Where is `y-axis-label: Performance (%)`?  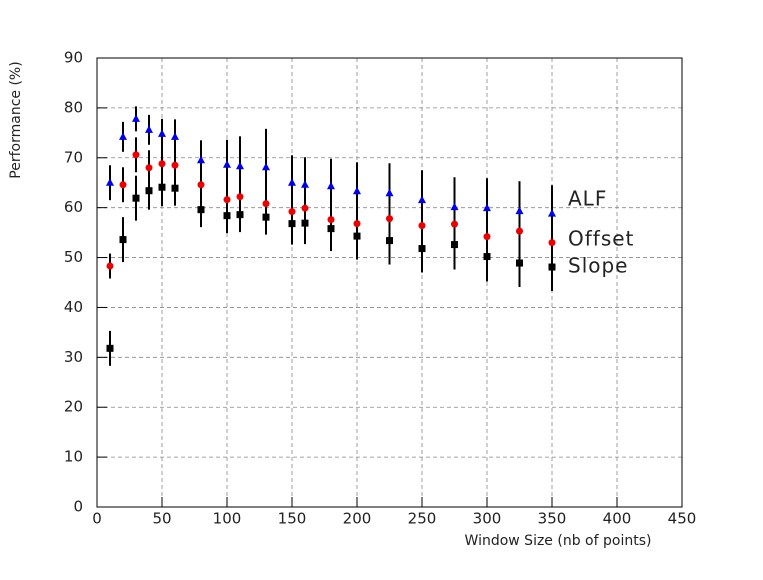
y-axis-label: Performance (%) is located at coordinates (16, 119).